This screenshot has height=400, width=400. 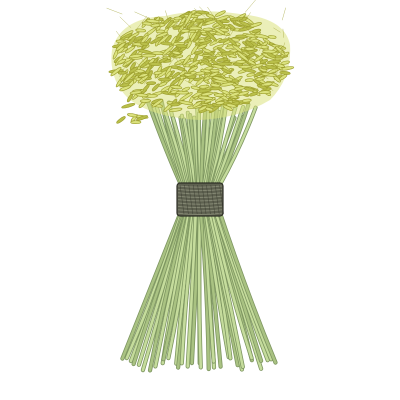 I want to click on upper-stalks, so click(x=201, y=142).